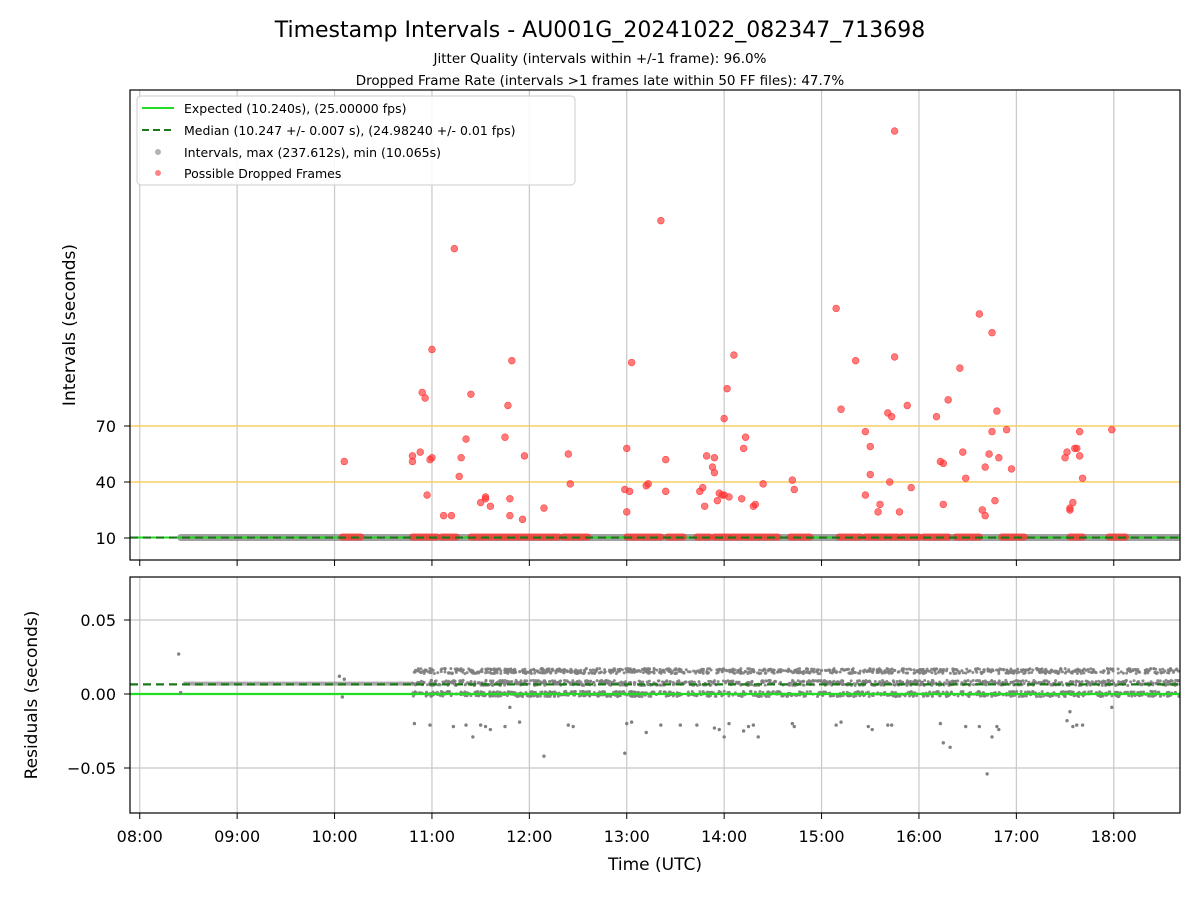 Image resolution: width=1200 pixels, height=900 pixels. What do you see at coordinates (1114, 836) in the screenshot?
I see `x-tick-label: 18:00` at bounding box center [1114, 836].